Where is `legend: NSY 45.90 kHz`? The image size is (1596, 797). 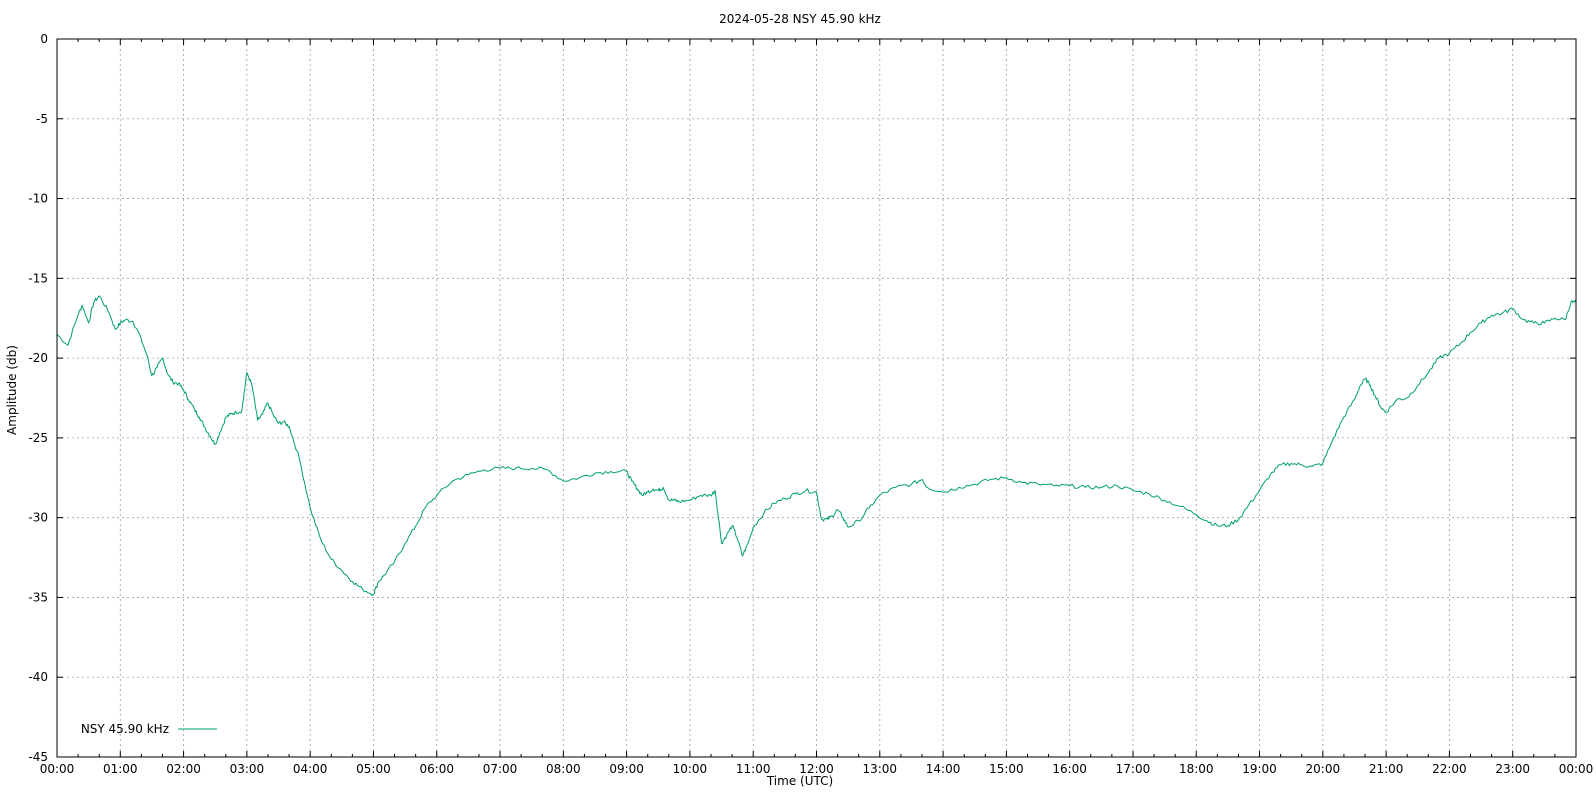
legend: NSY 45.90 kHz is located at coordinates (149, 729).